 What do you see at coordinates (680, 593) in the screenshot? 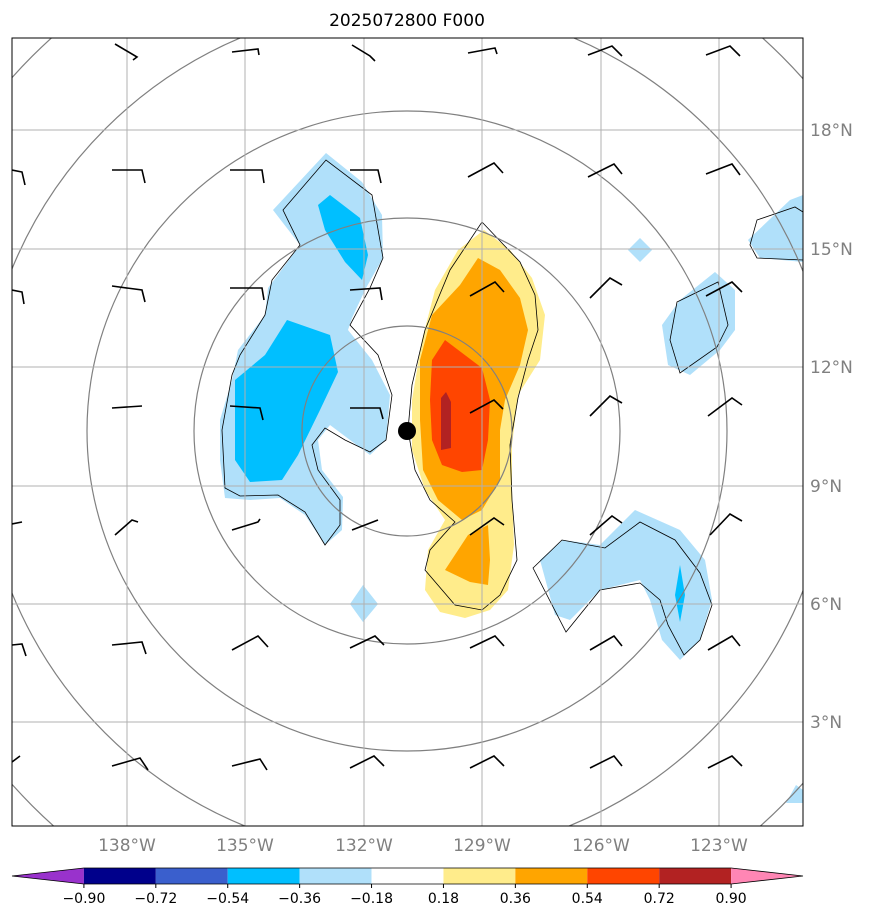
I see `contour-core-east` at bounding box center [680, 593].